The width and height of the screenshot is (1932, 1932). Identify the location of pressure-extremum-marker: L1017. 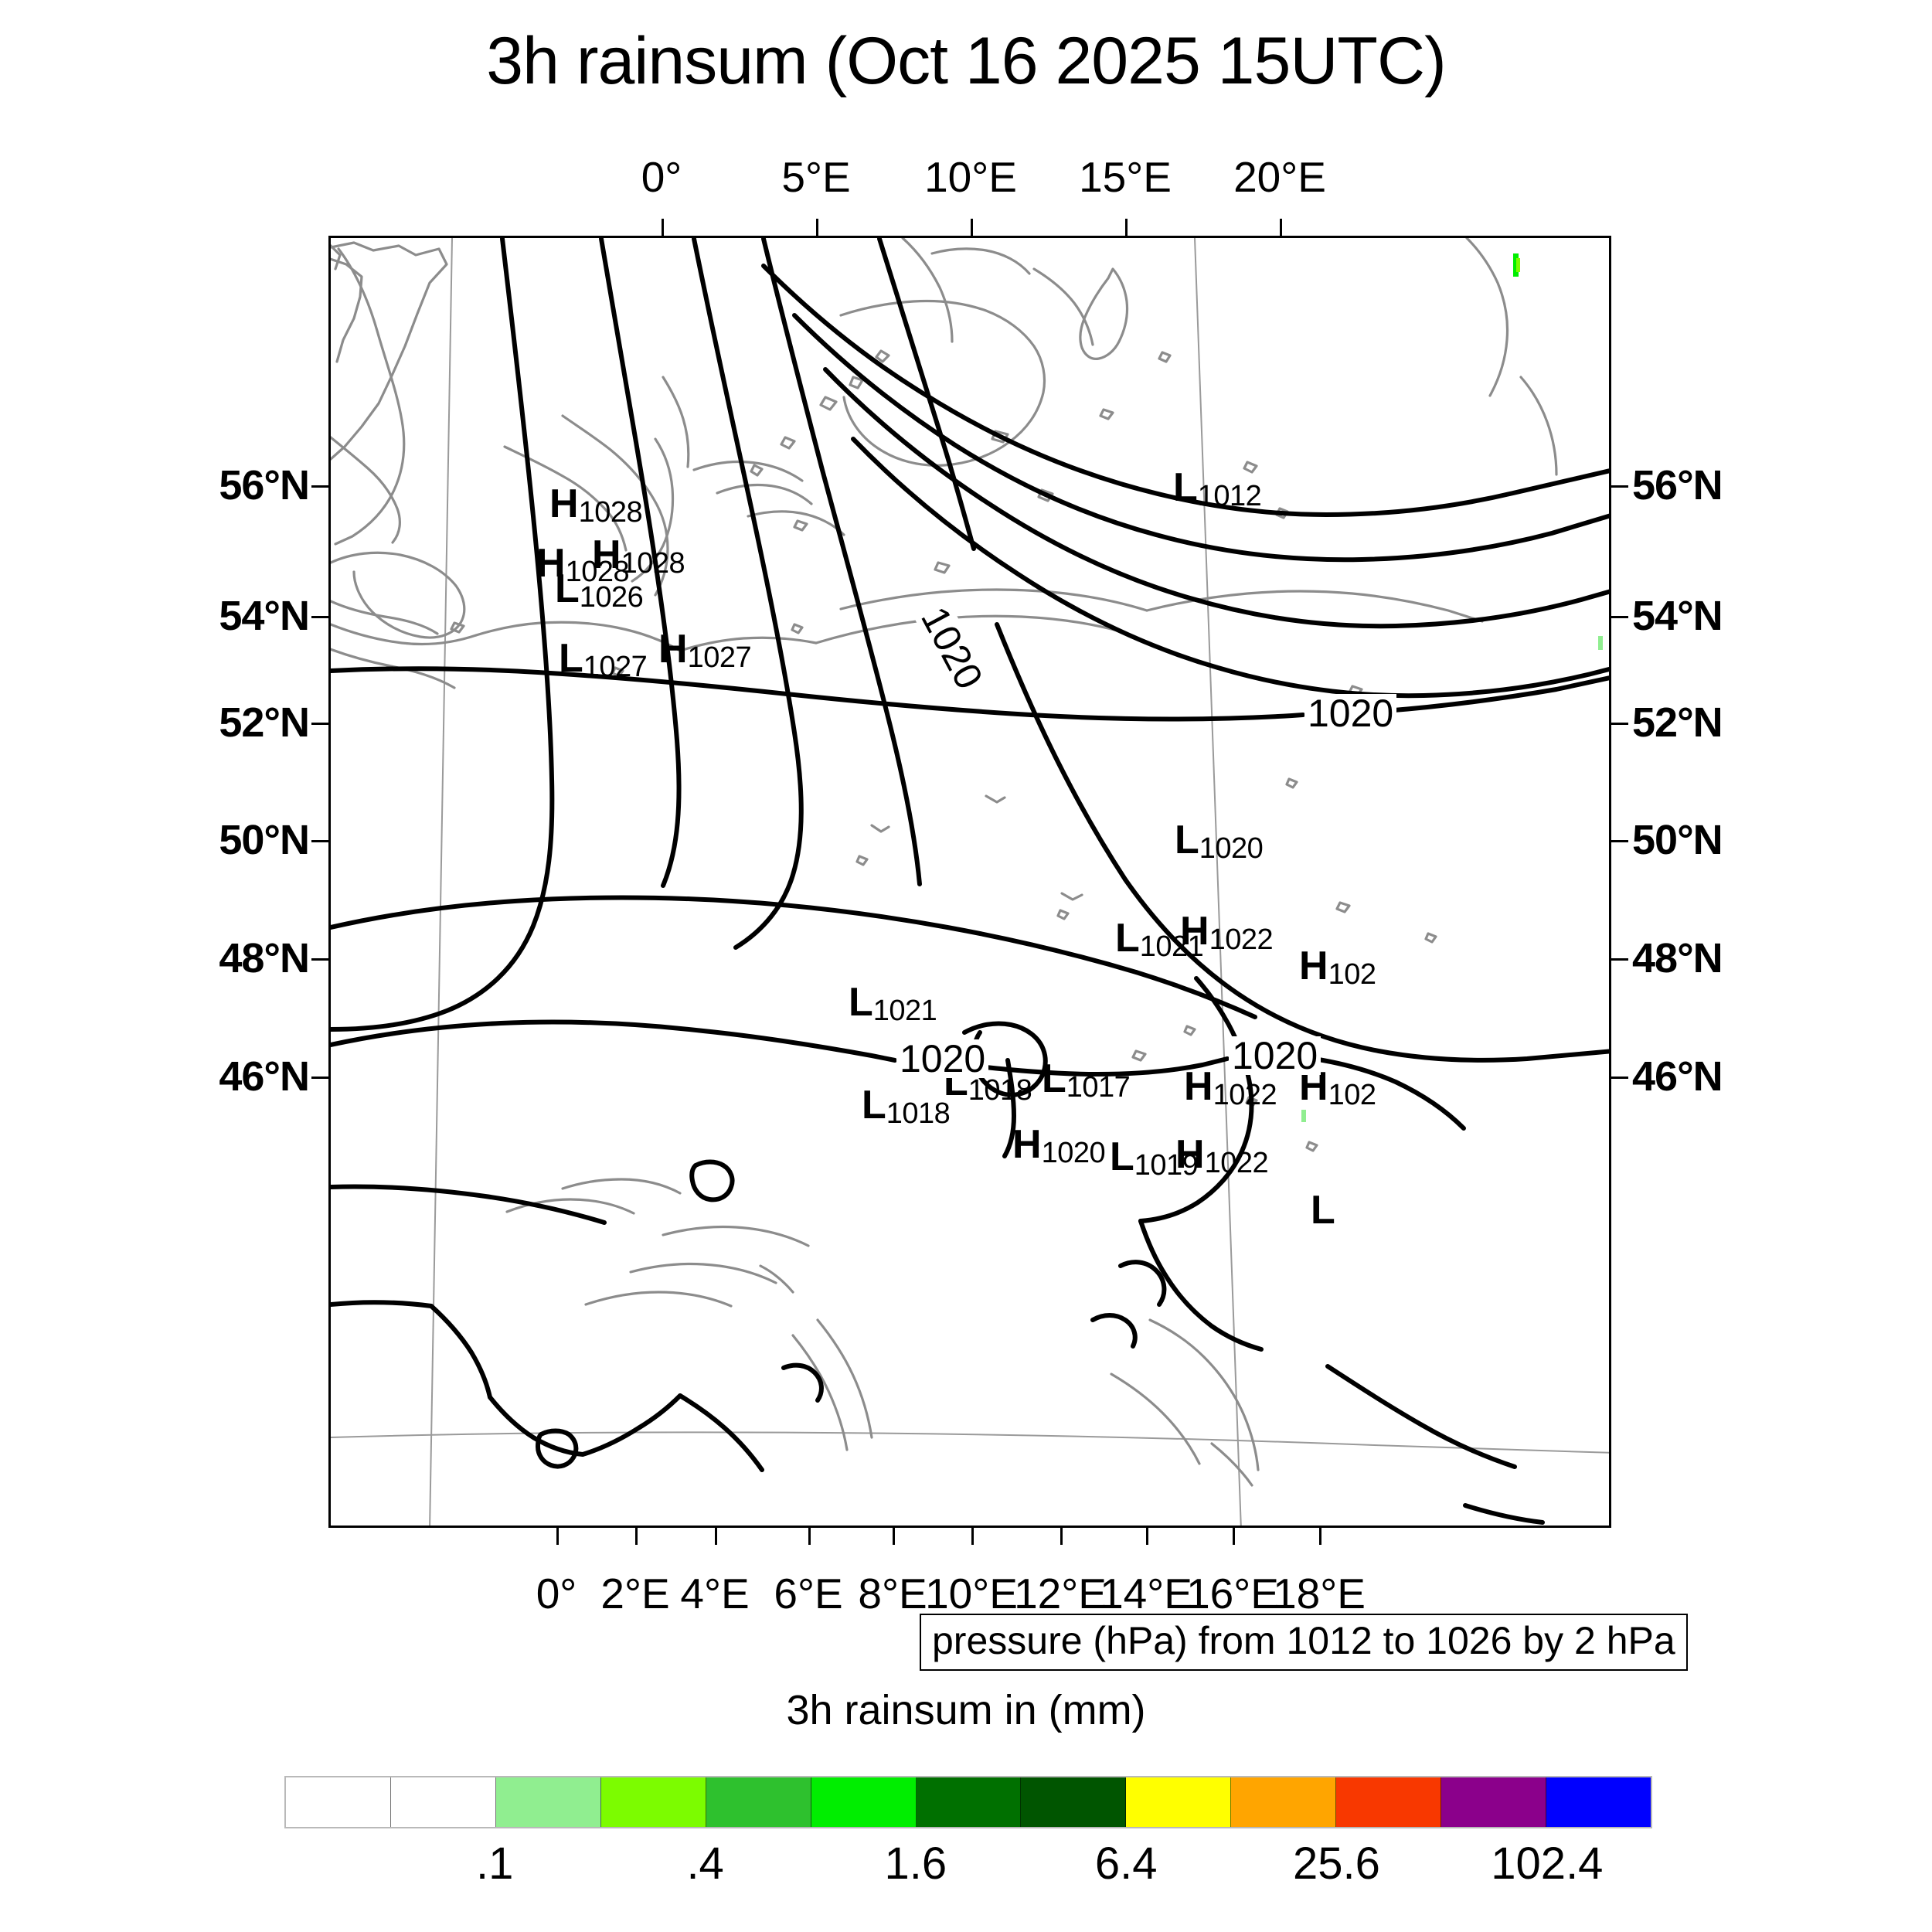
(1086, 1080).